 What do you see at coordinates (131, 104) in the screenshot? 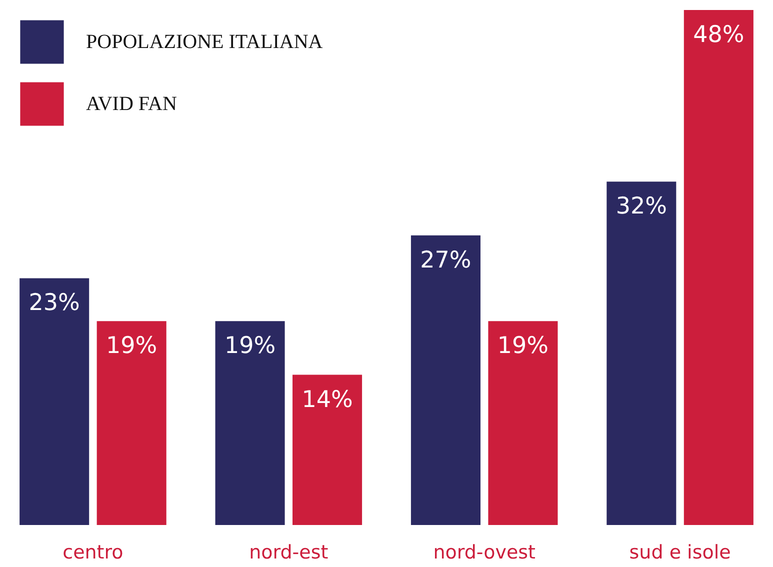
I see `legend-label: AVID FAN` at bounding box center [131, 104].